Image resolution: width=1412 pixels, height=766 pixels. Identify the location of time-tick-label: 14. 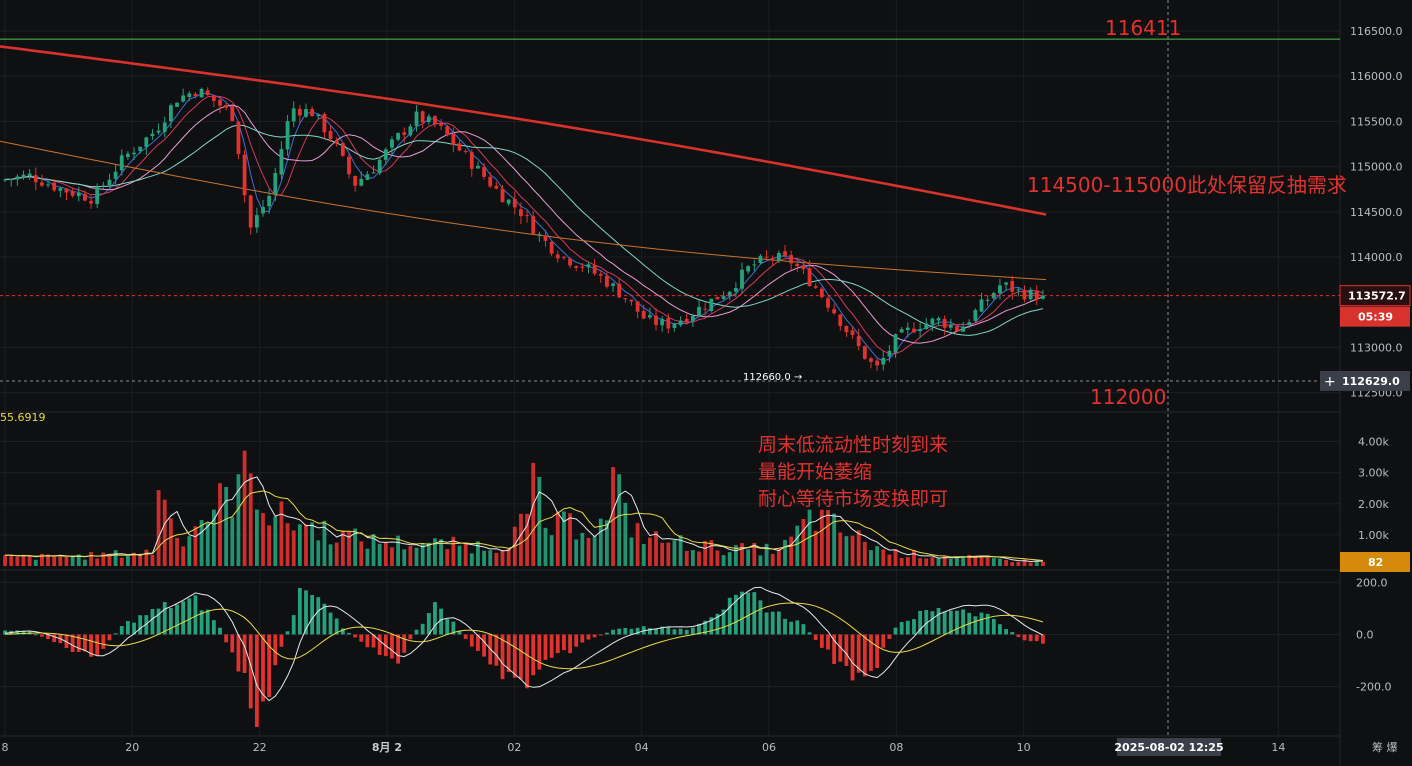
(1278, 747).